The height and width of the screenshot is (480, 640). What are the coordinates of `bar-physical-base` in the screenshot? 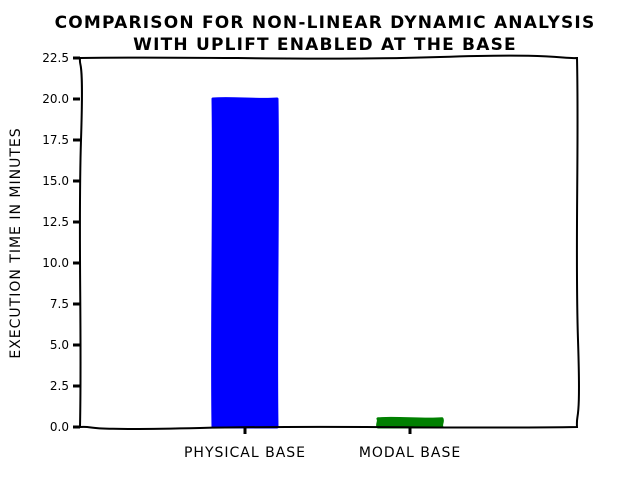 It's located at (245, 263).